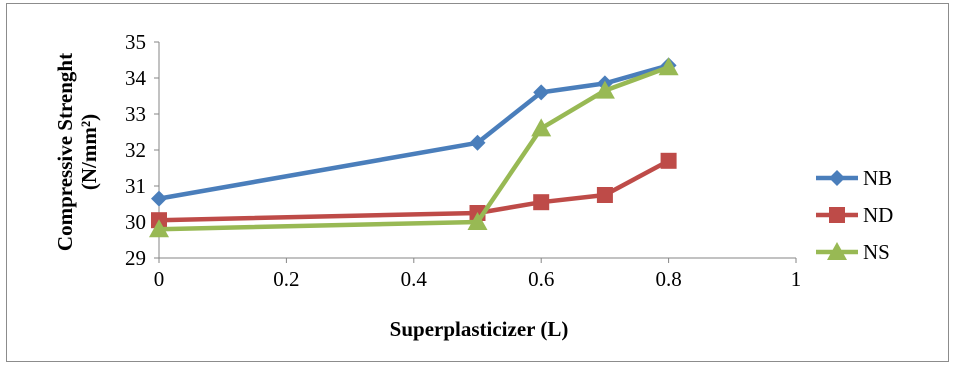 The width and height of the screenshot is (956, 369). Describe the element at coordinates (878, 215) in the screenshot. I see `legend-label-nd: ND` at that location.